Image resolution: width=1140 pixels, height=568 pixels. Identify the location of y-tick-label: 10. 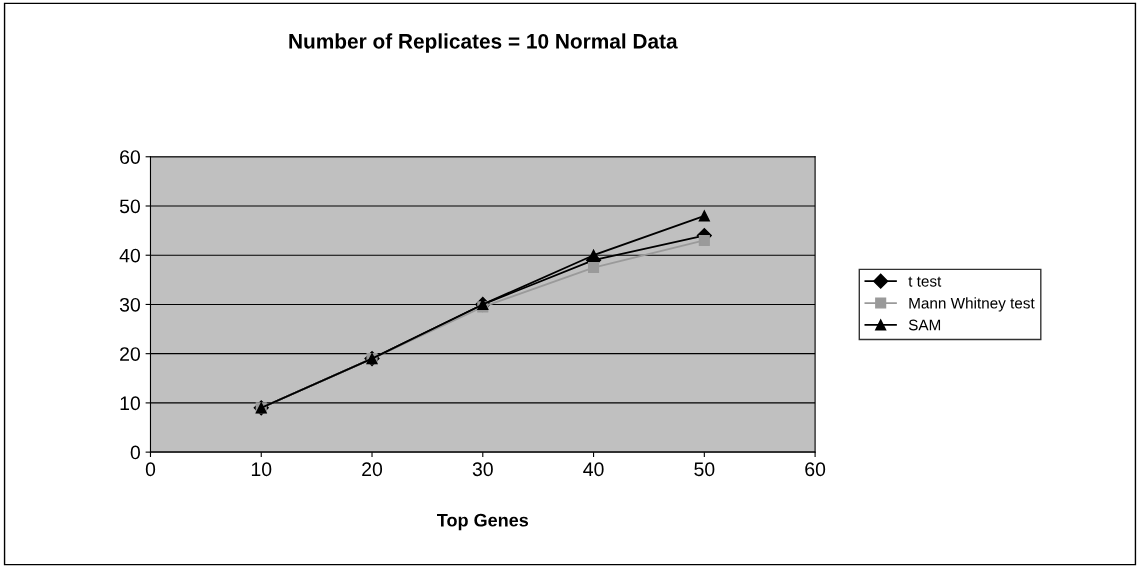
(130, 403).